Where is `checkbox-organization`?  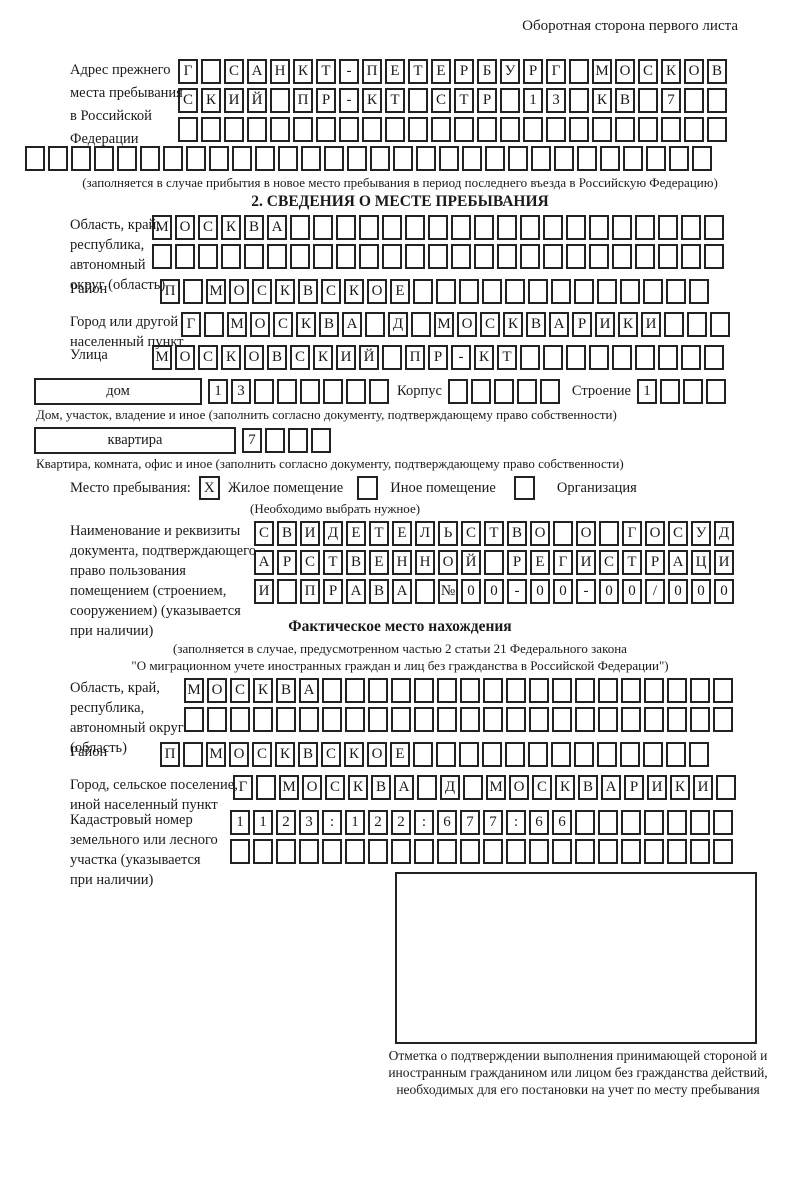
checkbox-organization is located at coordinates (524, 488).